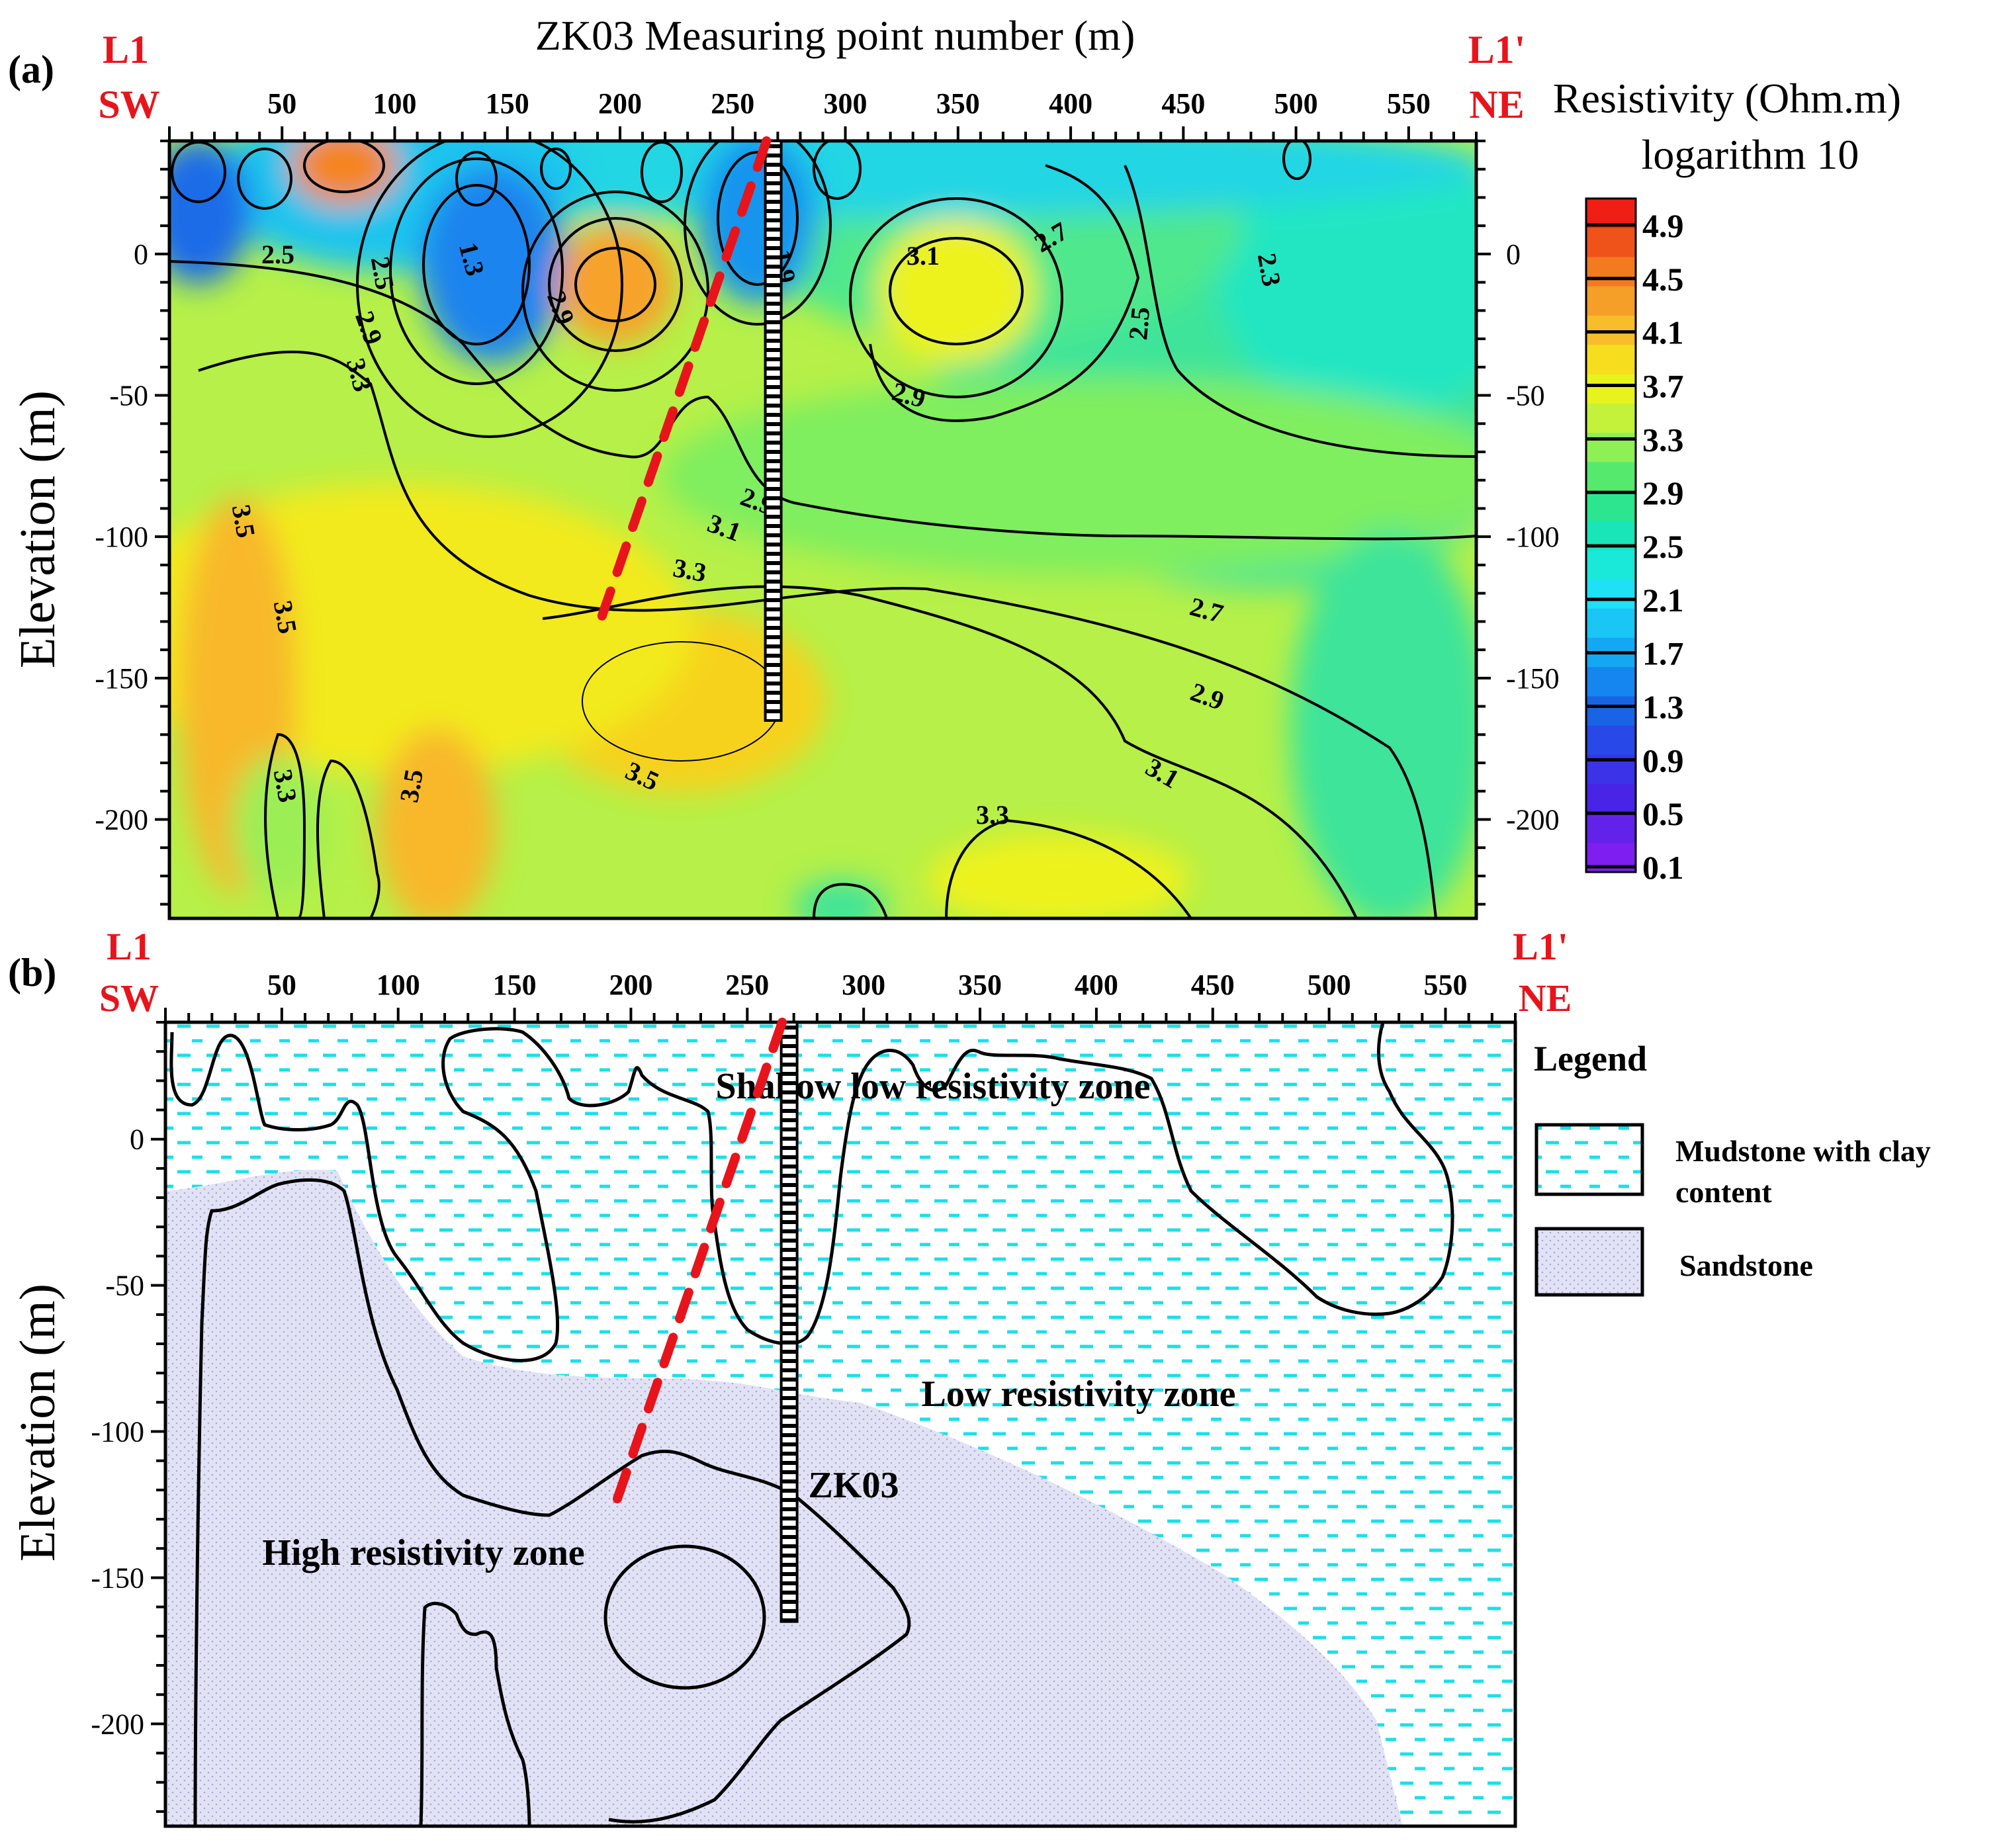 The height and width of the screenshot is (1848, 1999). Describe the element at coordinates (684, 1617) in the screenshot. I see `anomaly-ellipse` at that location.